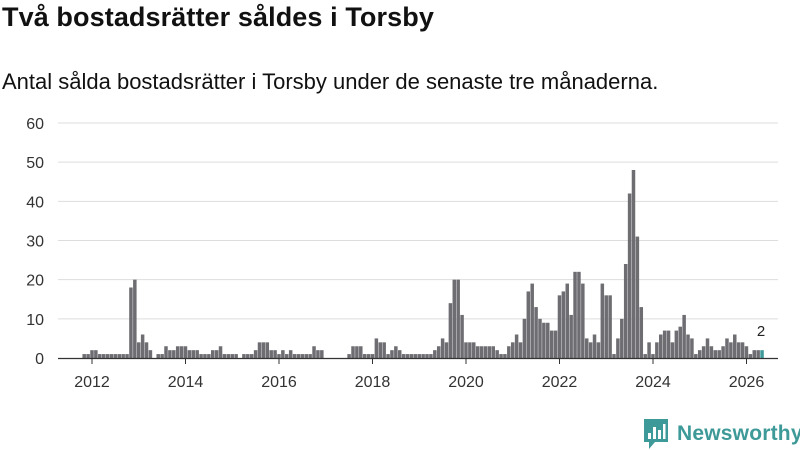  What do you see at coordinates (279, 382) in the screenshot?
I see `x-tick-label: 2016` at bounding box center [279, 382].